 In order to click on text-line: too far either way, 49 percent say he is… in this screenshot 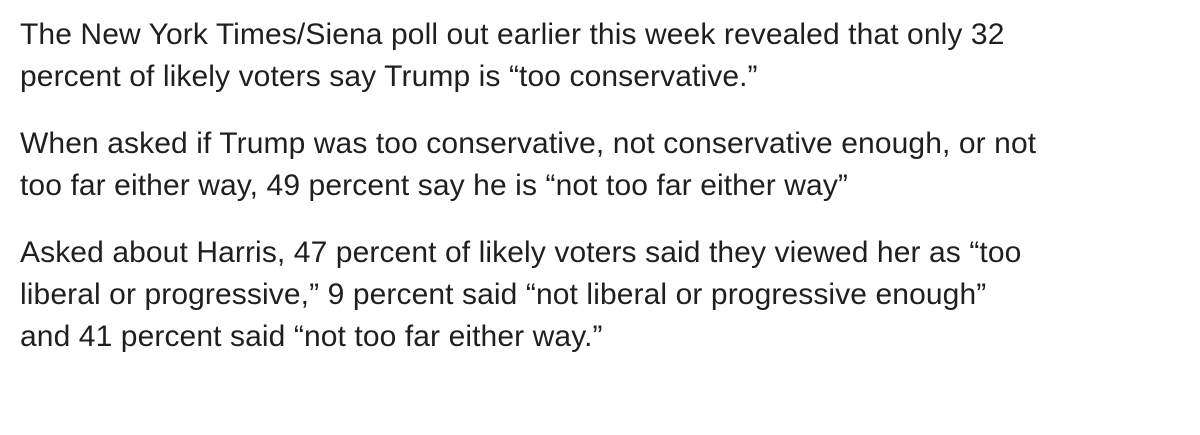, I will do `click(434, 185)`.